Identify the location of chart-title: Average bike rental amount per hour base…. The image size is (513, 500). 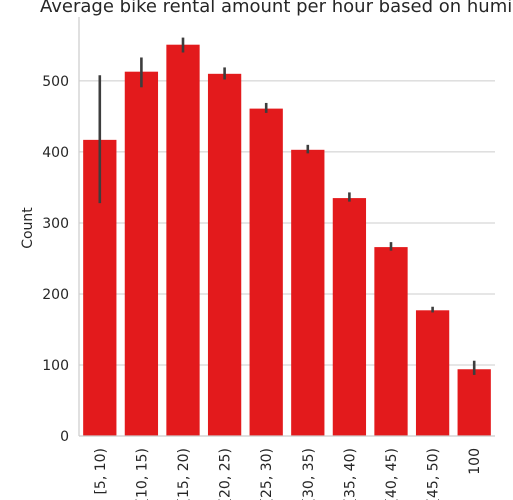
(276, 8).